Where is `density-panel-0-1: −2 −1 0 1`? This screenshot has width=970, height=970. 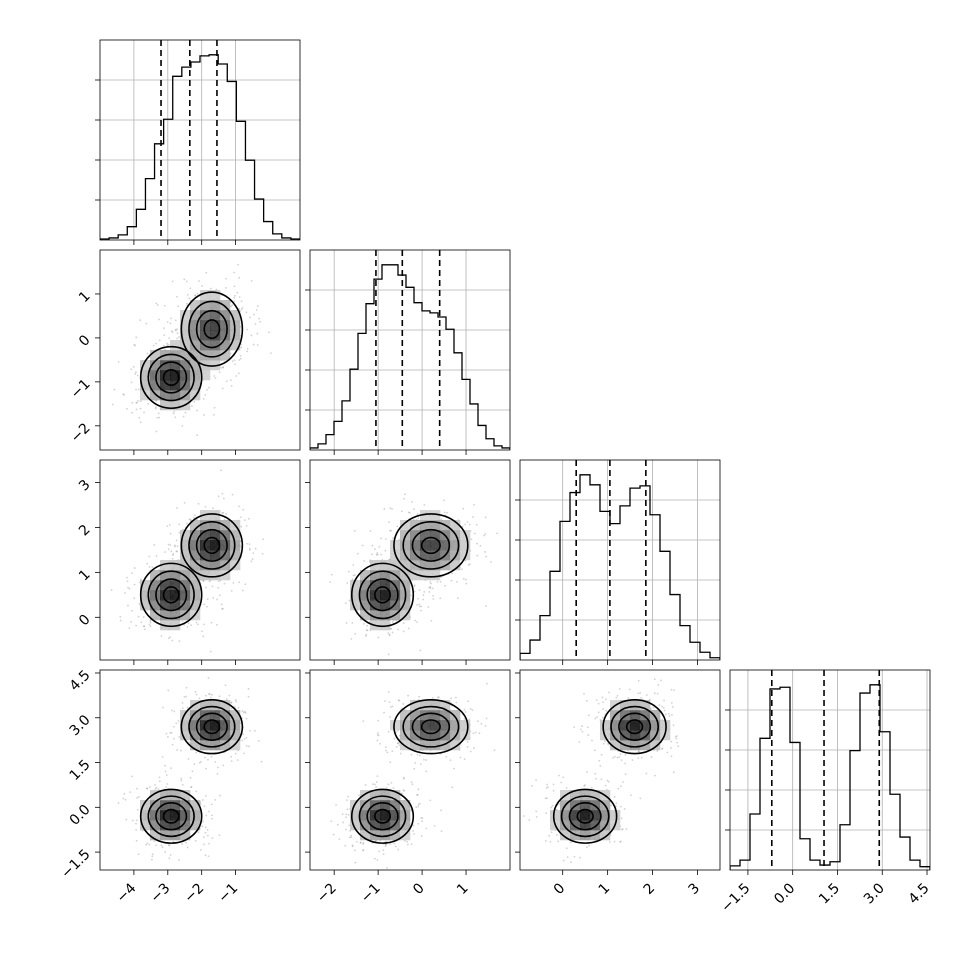 density-panel-0-1: −2 −1 0 1 is located at coordinates (184, 352).